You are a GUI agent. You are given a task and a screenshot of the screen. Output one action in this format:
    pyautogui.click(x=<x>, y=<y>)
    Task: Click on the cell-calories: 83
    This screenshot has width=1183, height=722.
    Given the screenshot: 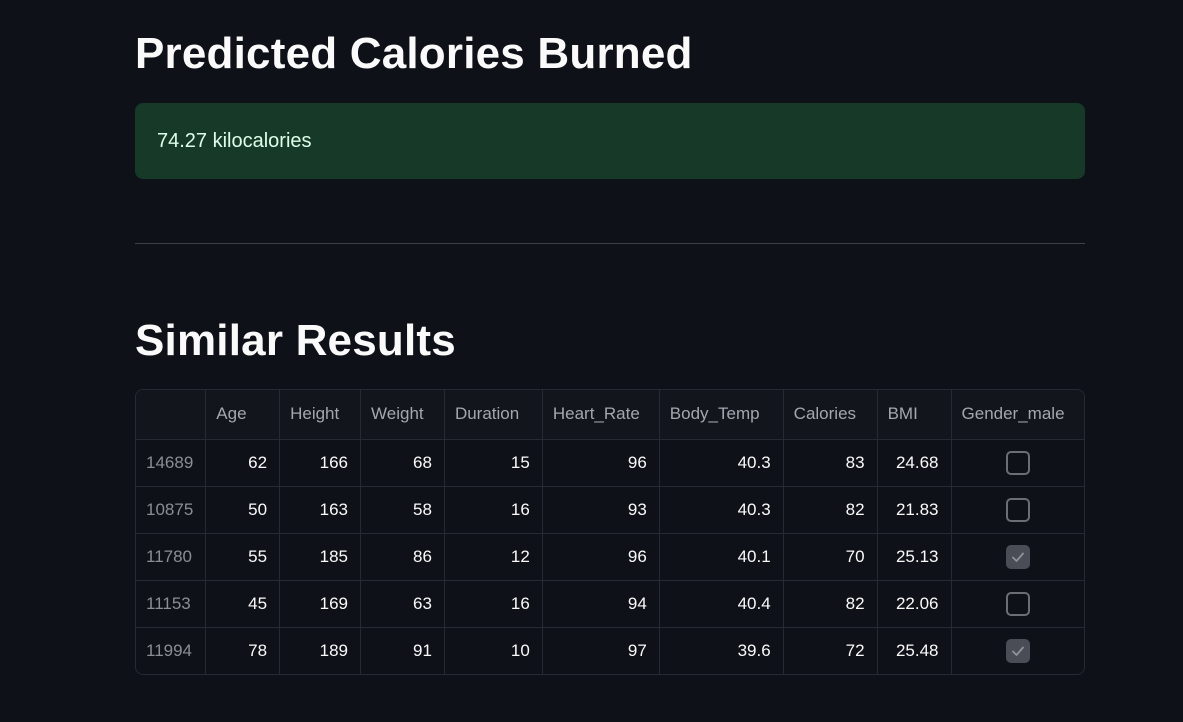 What is the action you would take?
    pyautogui.click(x=830, y=463)
    